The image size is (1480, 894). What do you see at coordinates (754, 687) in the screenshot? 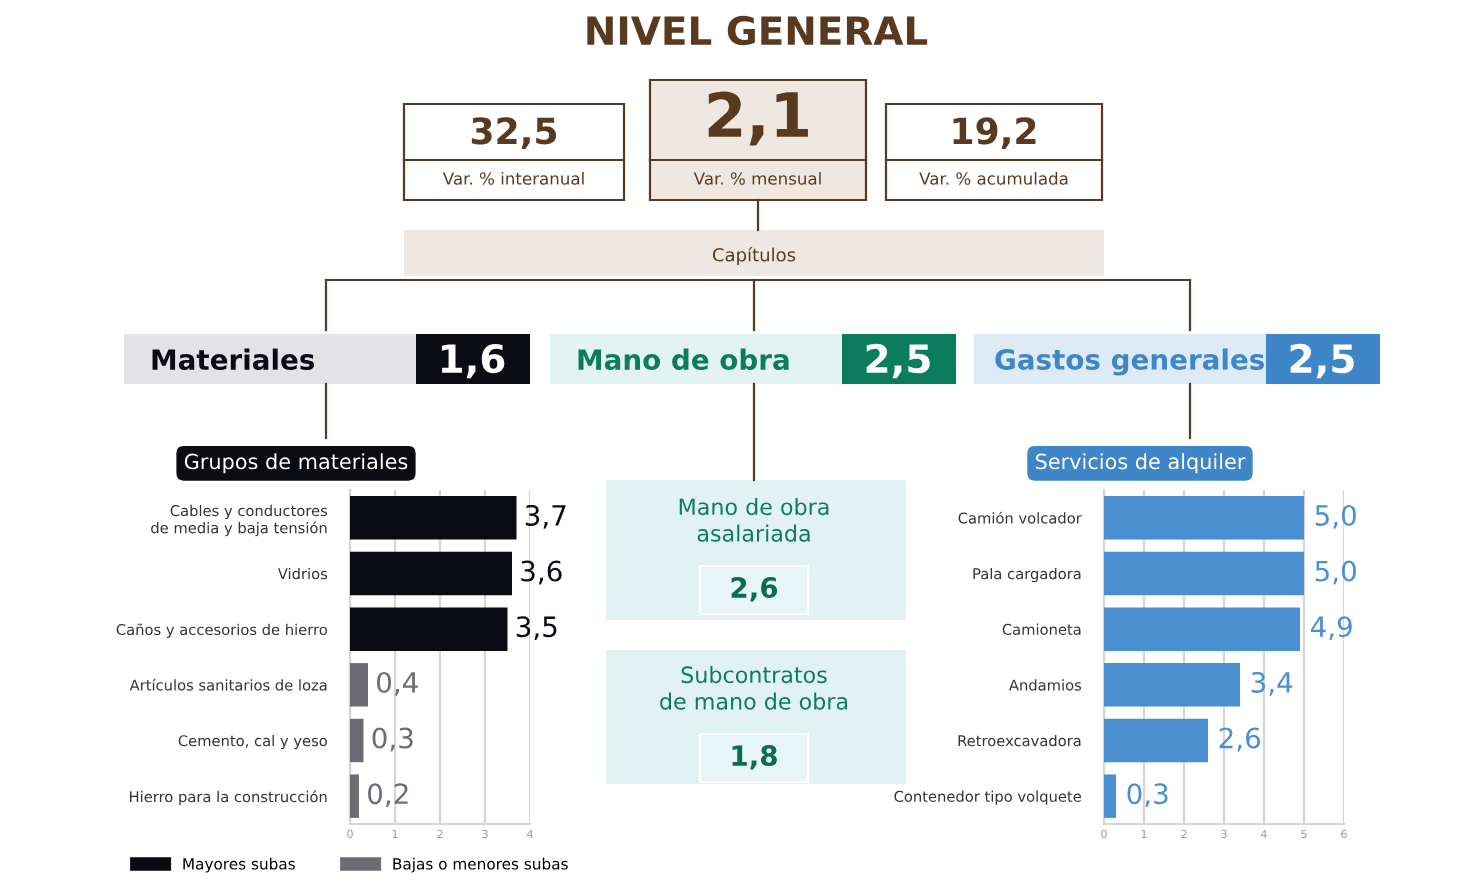
I see `text: Subcontratos de mano de obra` at bounding box center [754, 687].